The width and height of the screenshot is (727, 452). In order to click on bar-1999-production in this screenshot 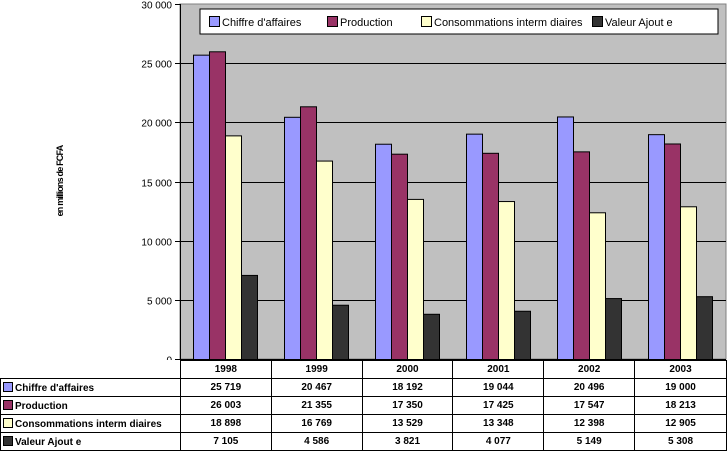, I will do `click(308, 233)`.